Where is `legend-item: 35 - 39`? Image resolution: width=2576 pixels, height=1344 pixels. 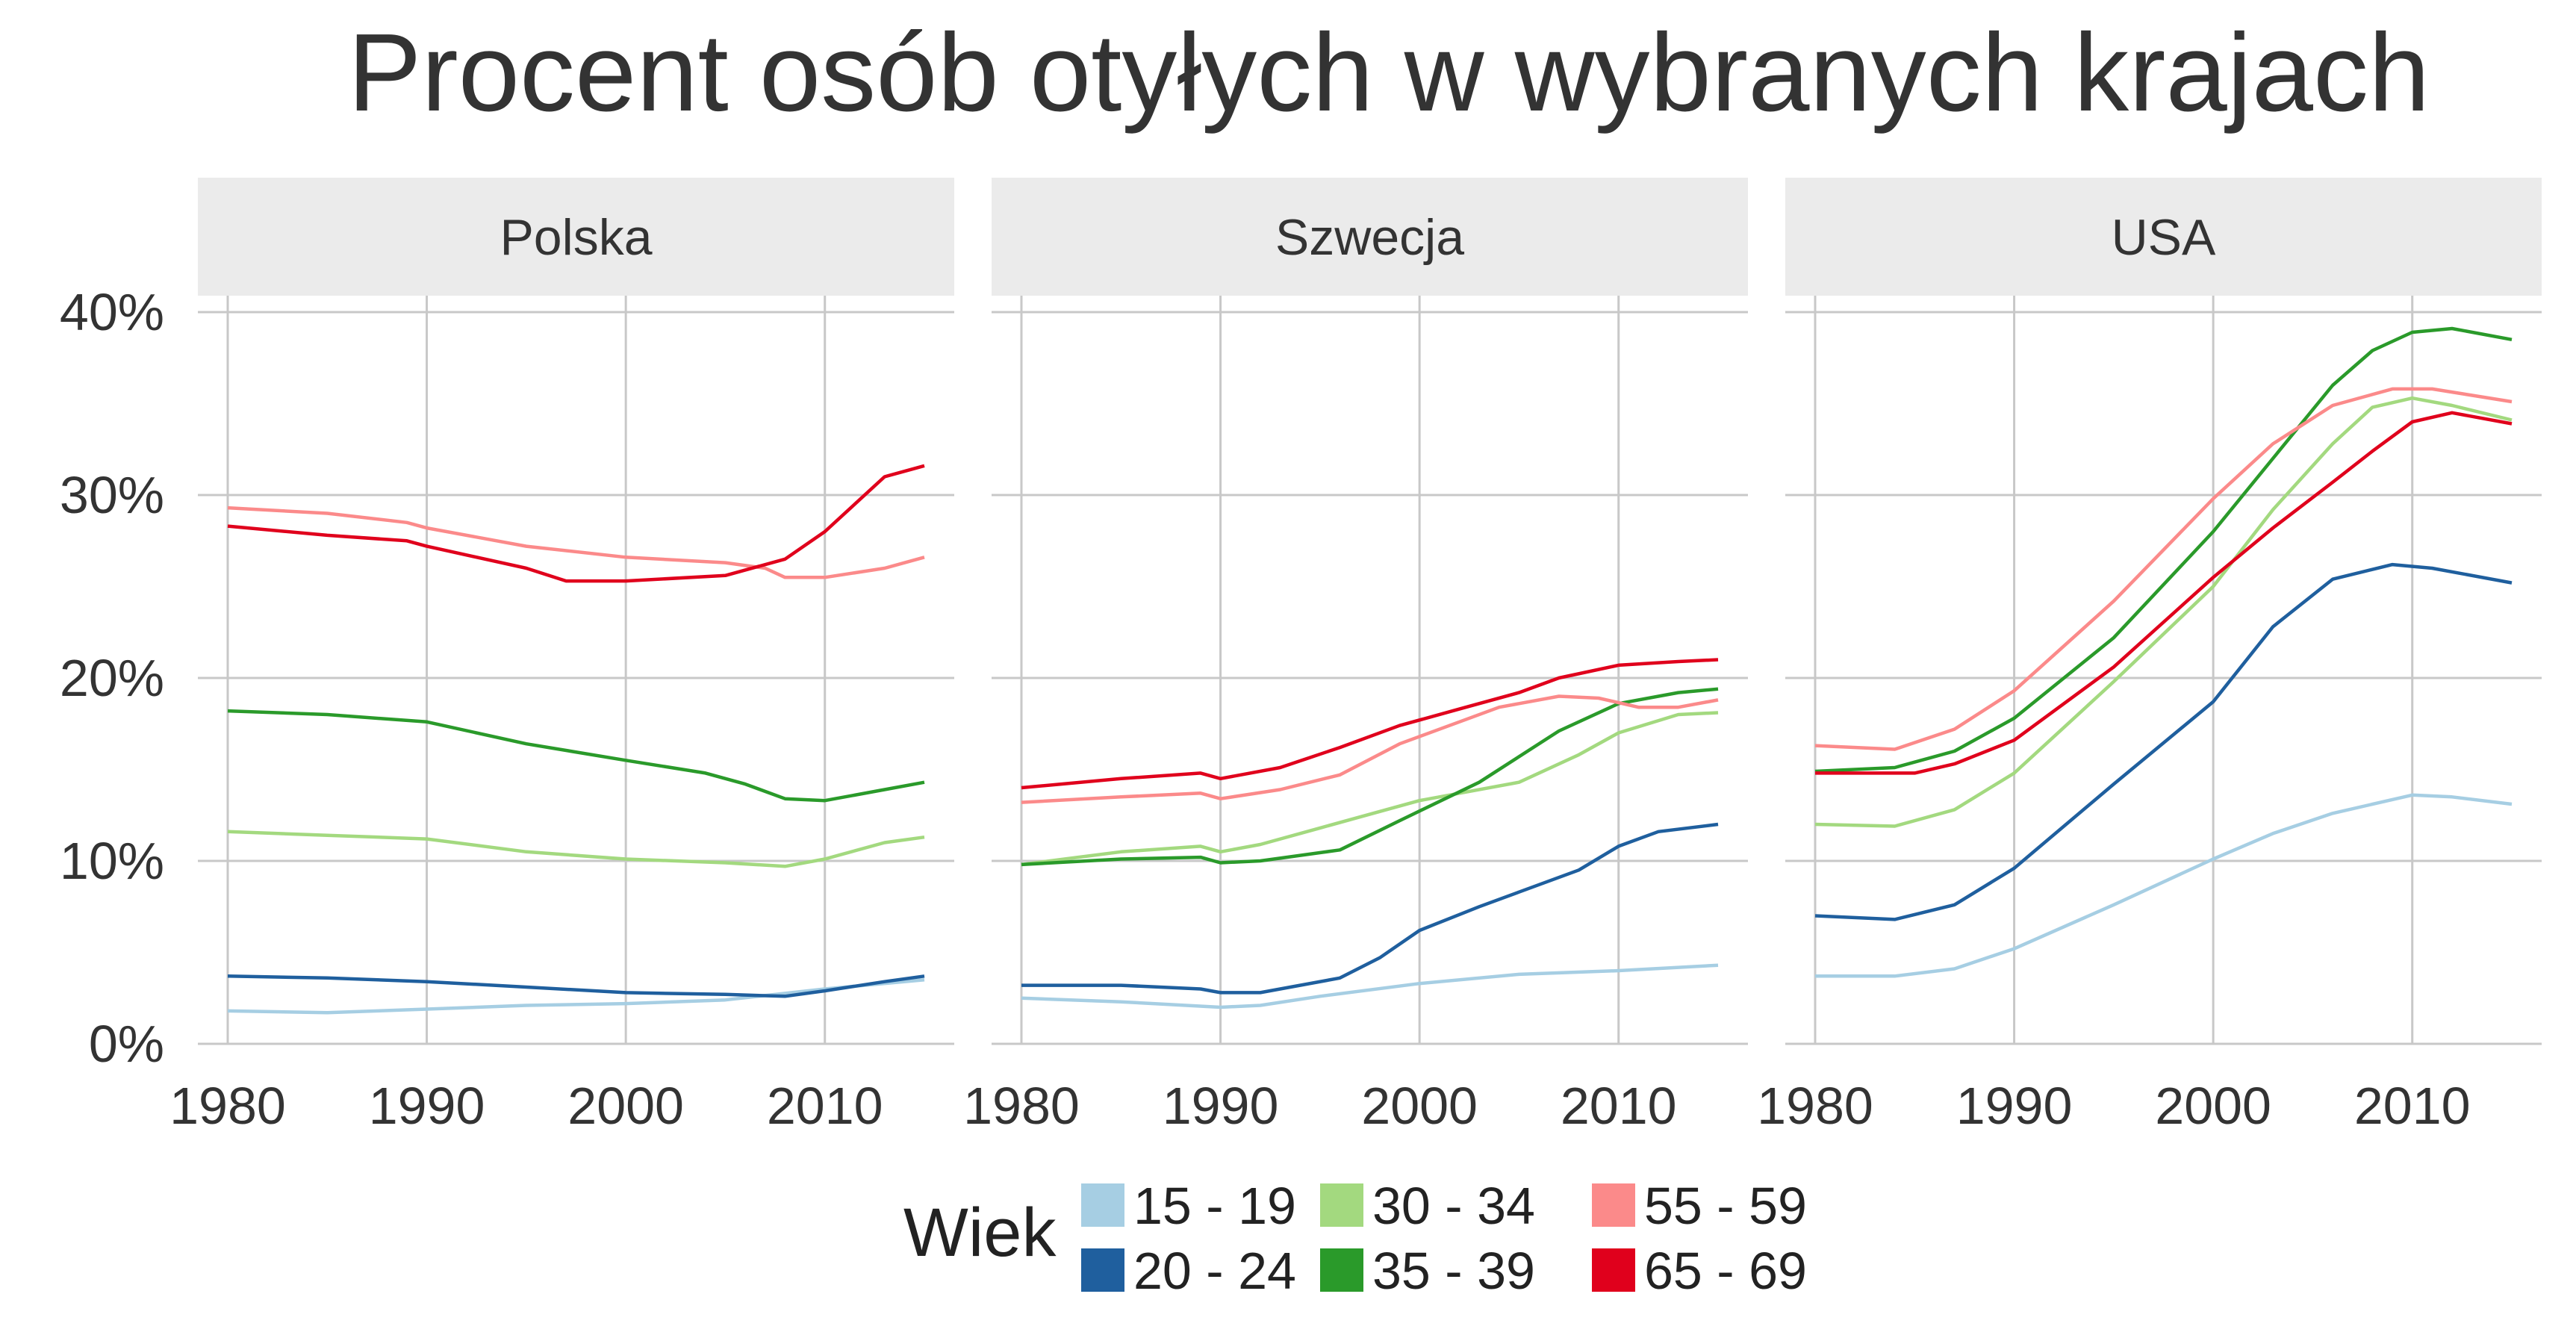
legend-item: 35 - 39 is located at coordinates (1427, 1271).